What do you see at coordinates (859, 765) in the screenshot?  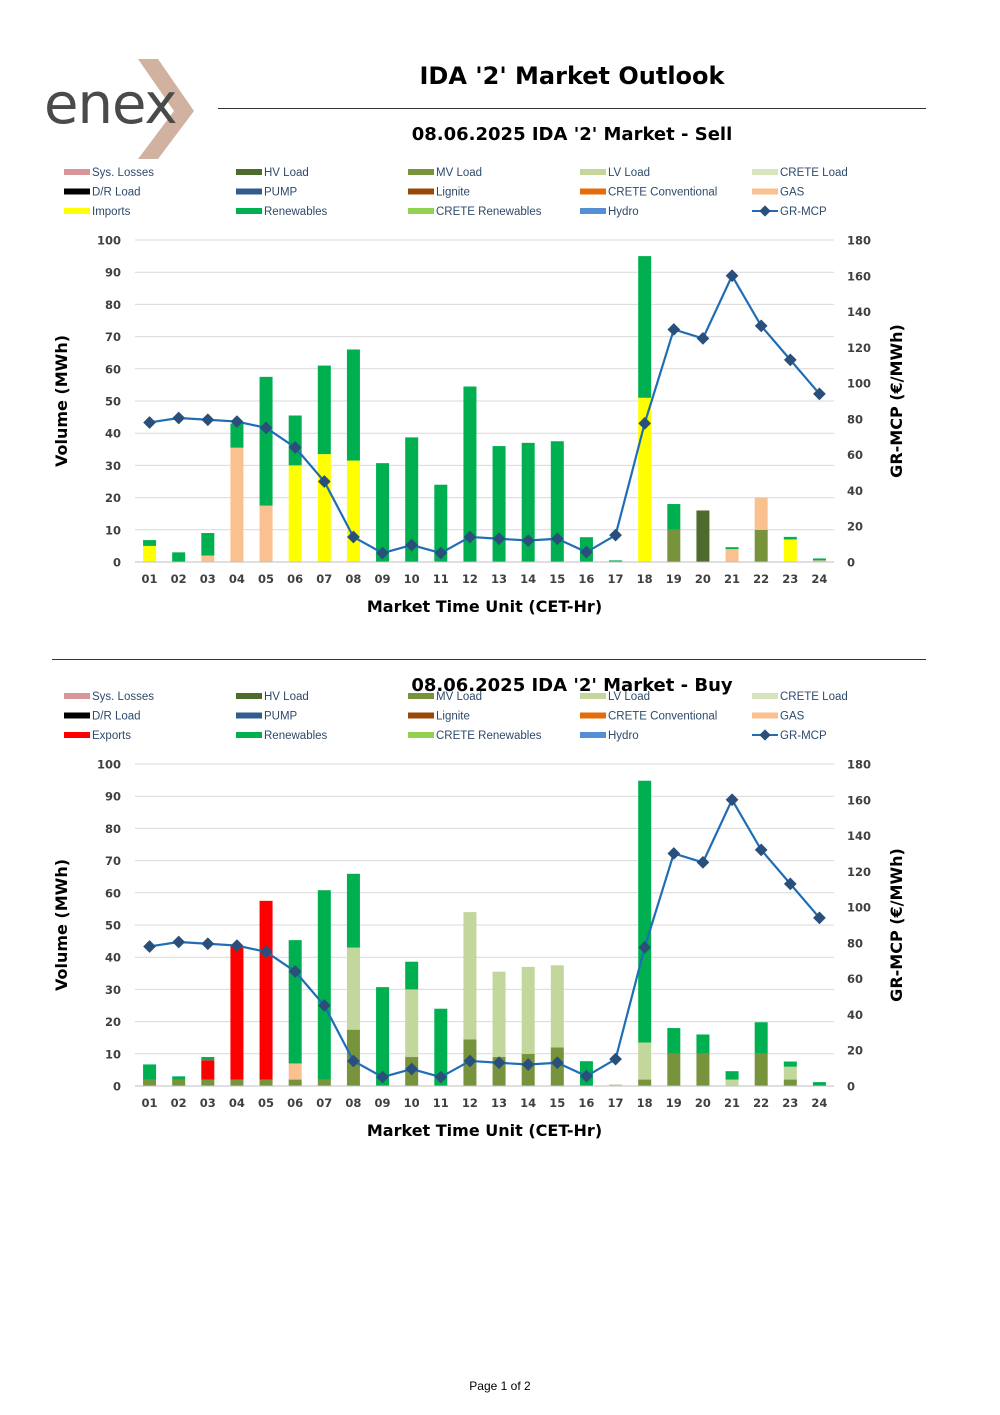 I see `y2-tick-label: 180` at bounding box center [859, 765].